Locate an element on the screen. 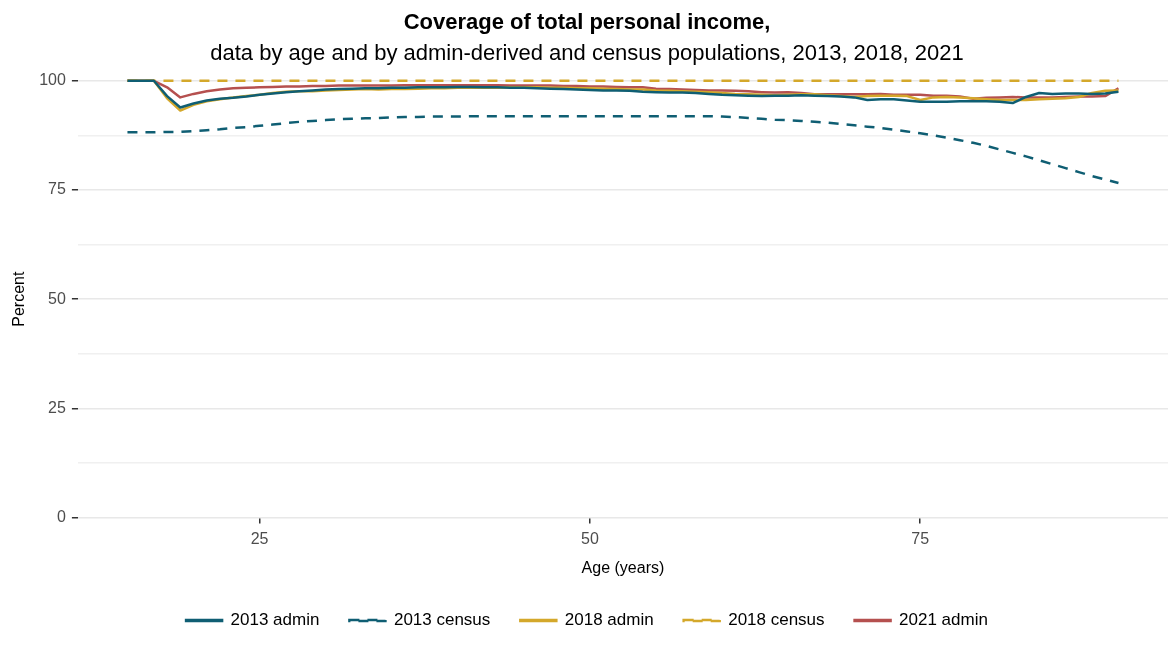  chart-subtitle: data by age and by admin-derived and census populations, 2013, 2018, 2021 is located at coordinates (587, 52).